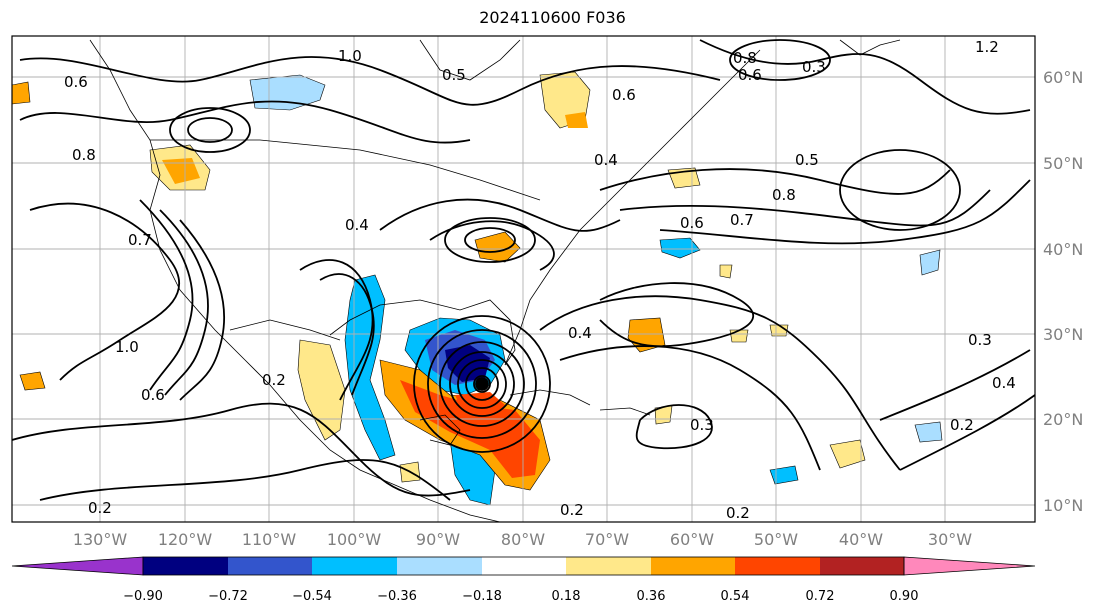 The width and height of the screenshot is (1105, 615). I want to click on colorbar-tick: −0.90, so click(143, 596).